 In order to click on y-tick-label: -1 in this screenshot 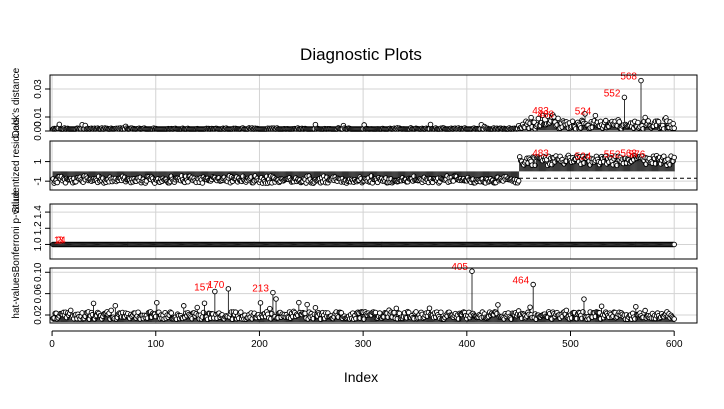, I will do `click(38, 180)`.